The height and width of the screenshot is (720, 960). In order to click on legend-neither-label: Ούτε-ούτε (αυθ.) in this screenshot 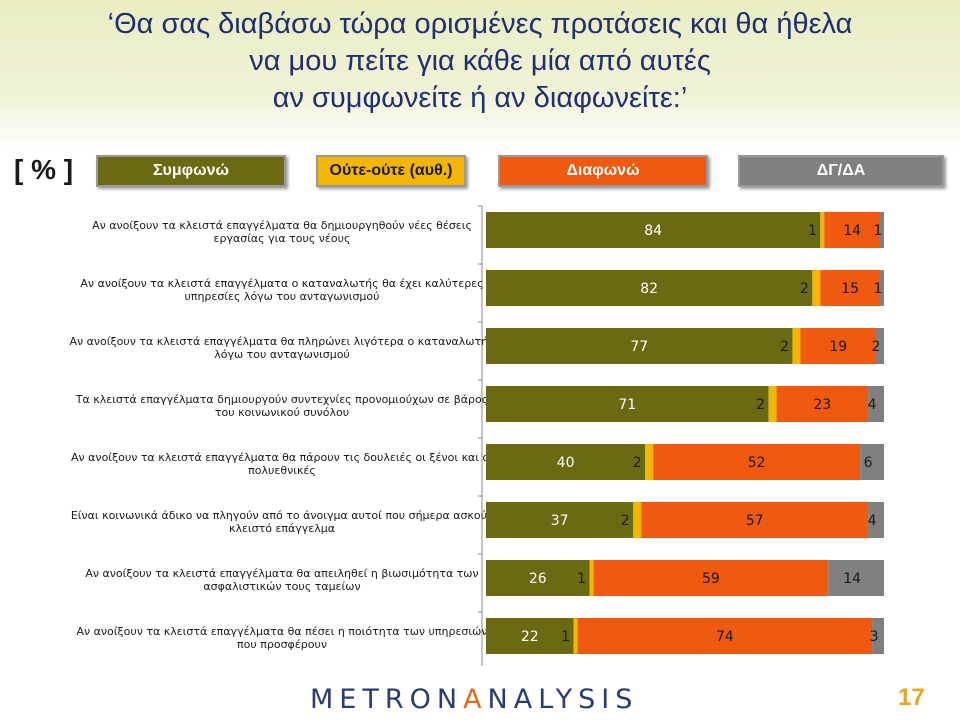, I will do `click(391, 170)`.